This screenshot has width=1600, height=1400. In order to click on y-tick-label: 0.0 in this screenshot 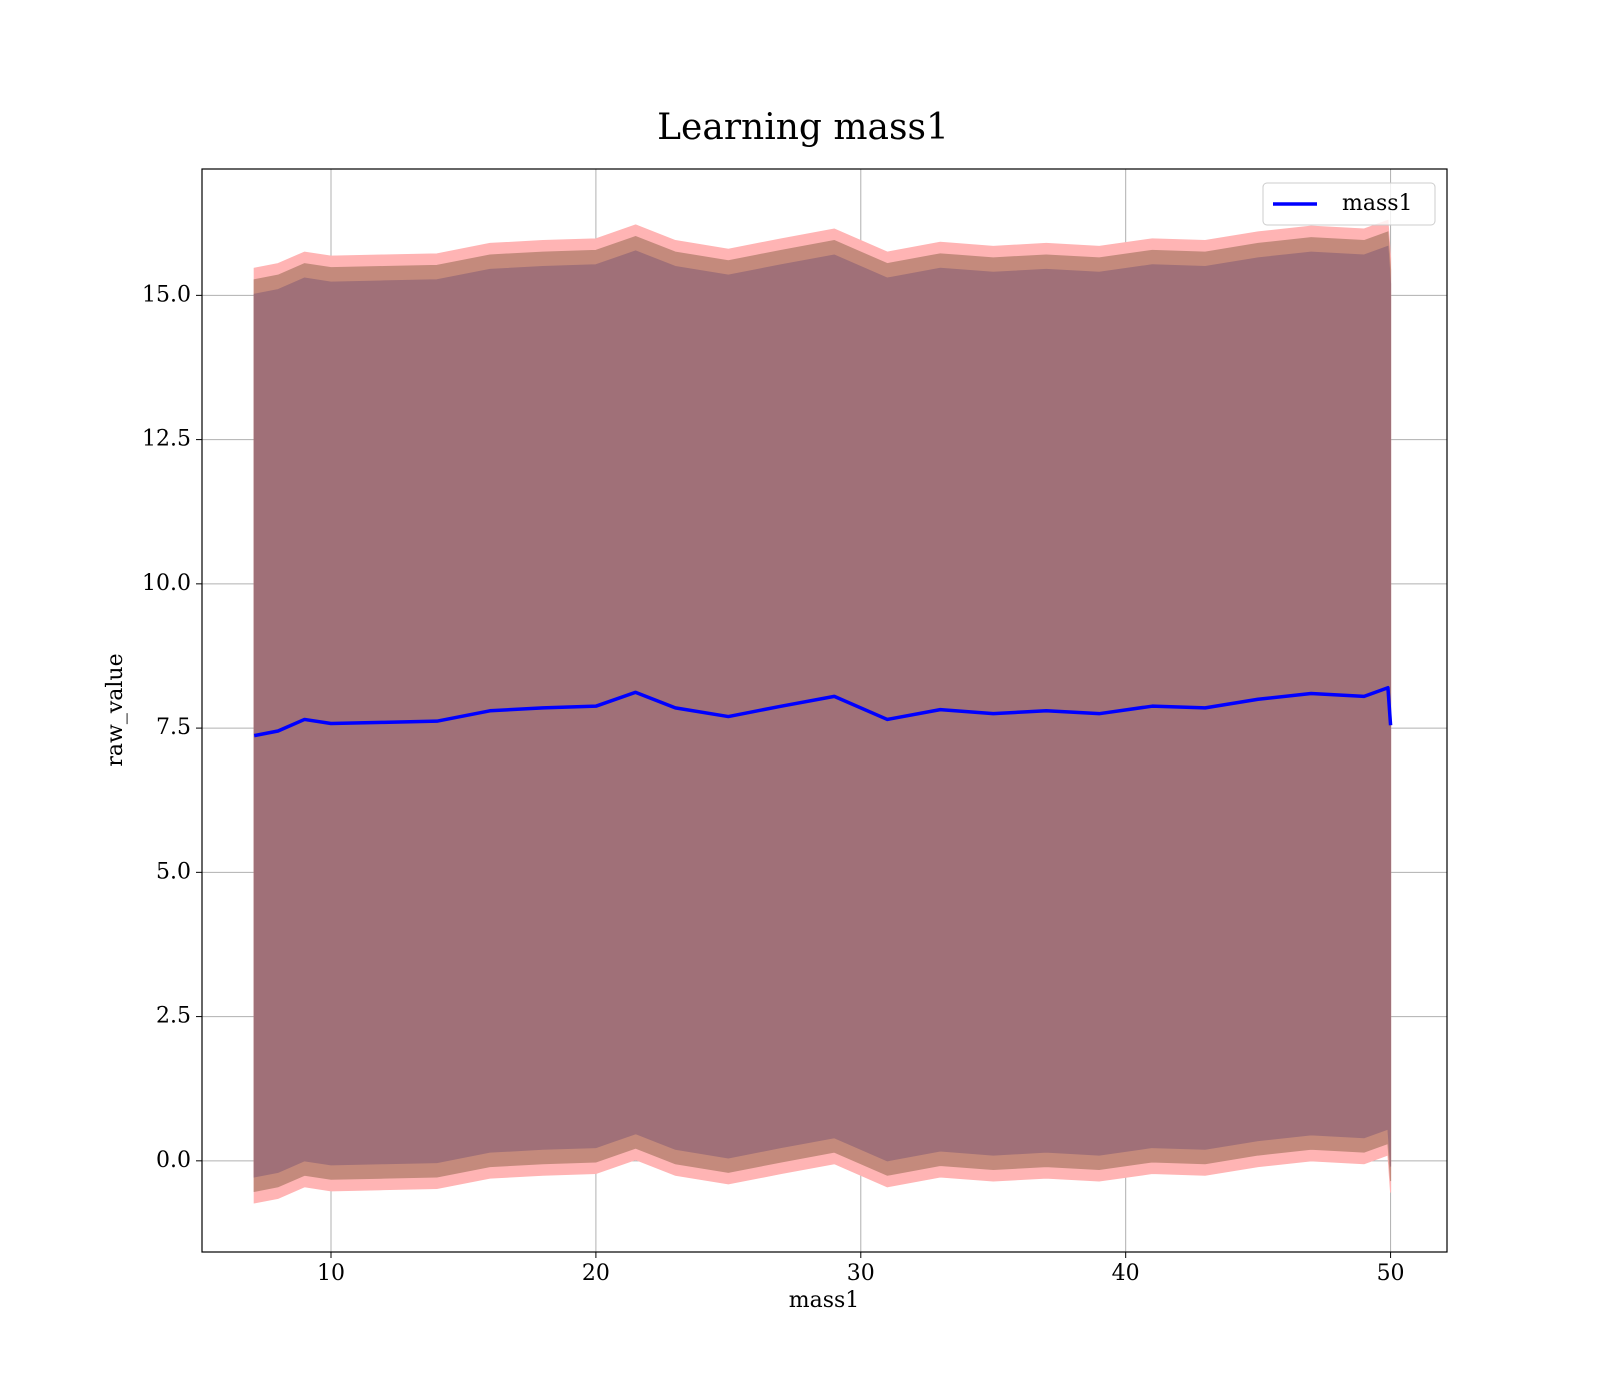, I will do `click(173, 1160)`.